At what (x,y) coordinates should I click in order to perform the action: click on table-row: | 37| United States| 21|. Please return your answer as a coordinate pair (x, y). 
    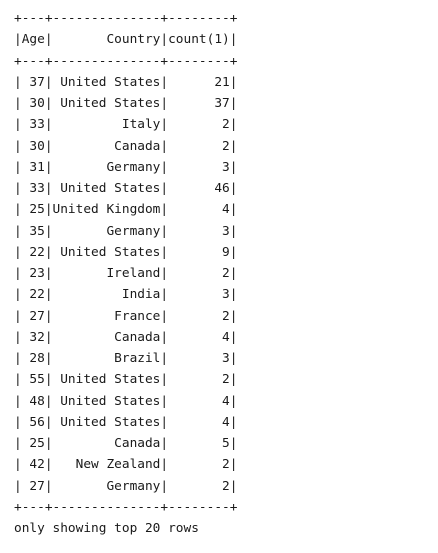
    Looking at the image, I should click on (126, 82).